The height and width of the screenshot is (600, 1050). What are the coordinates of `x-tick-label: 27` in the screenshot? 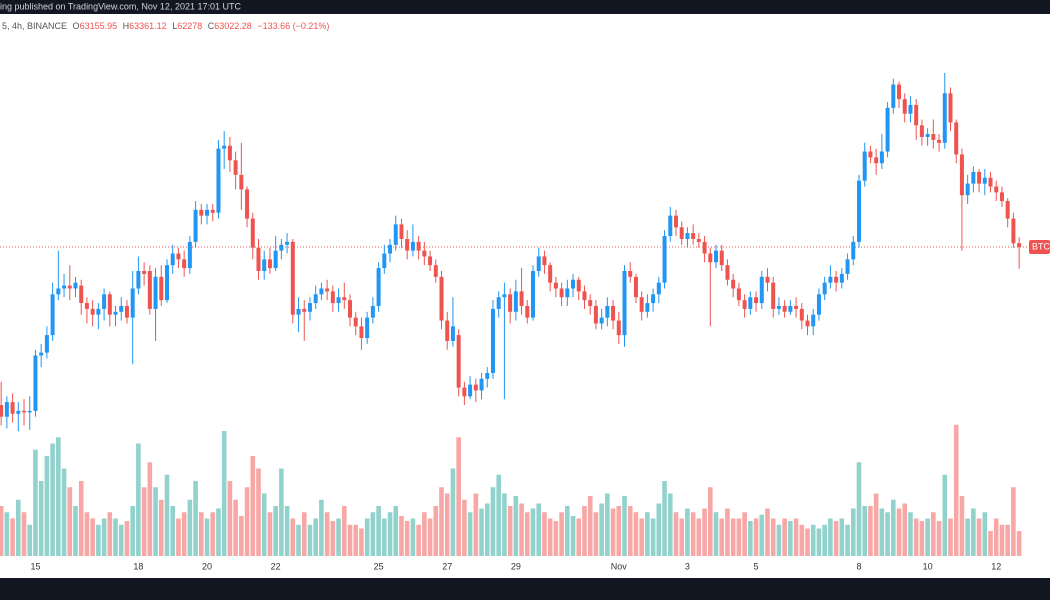 It's located at (447, 566).